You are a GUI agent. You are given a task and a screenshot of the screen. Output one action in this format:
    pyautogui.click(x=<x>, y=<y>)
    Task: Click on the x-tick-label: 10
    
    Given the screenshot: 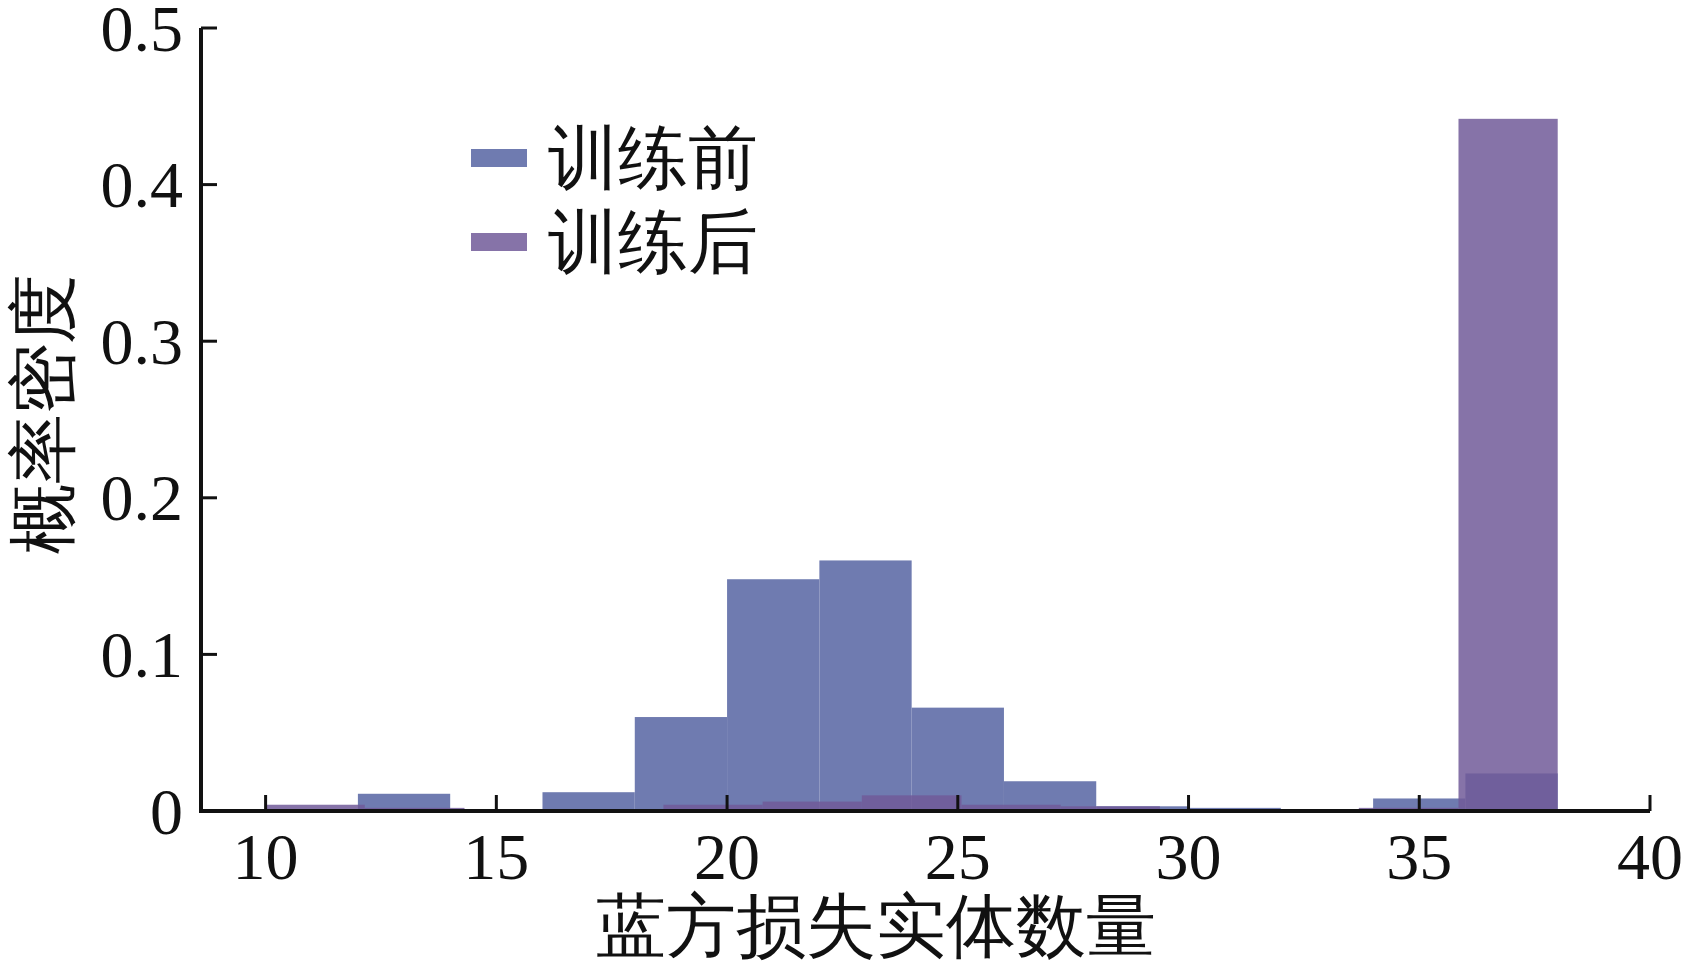 What is the action you would take?
    pyautogui.click(x=265, y=856)
    